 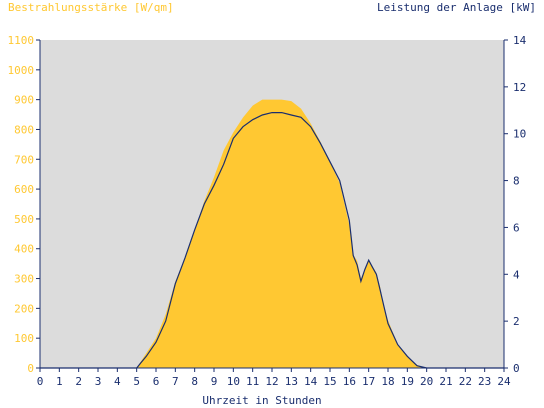 I want to click on x-axis-title: Uhrzeit in Stunden, so click(x=261, y=400).